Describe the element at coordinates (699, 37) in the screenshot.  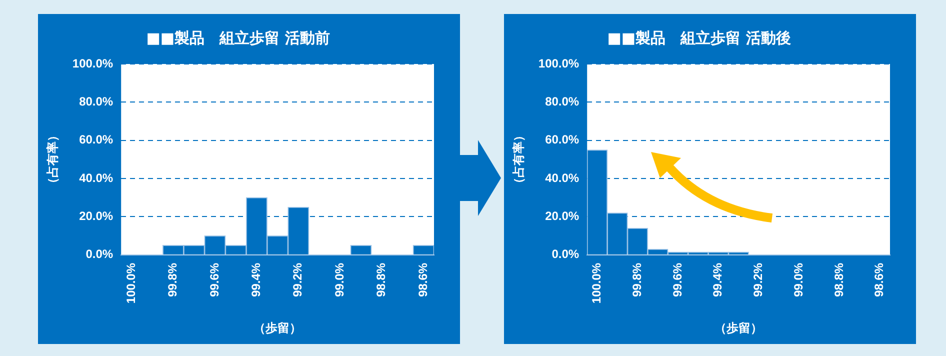
I see `chart-title: ■■製品 組立歩留 活動後` at that location.